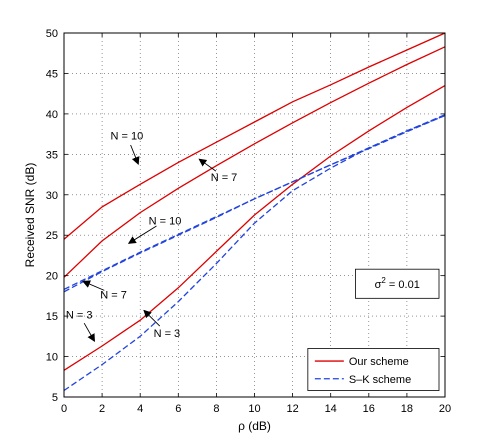  What do you see at coordinates (369, 409) in the screenshot?
I see `x-tick-label: 16` at bounding box center [369, 409].